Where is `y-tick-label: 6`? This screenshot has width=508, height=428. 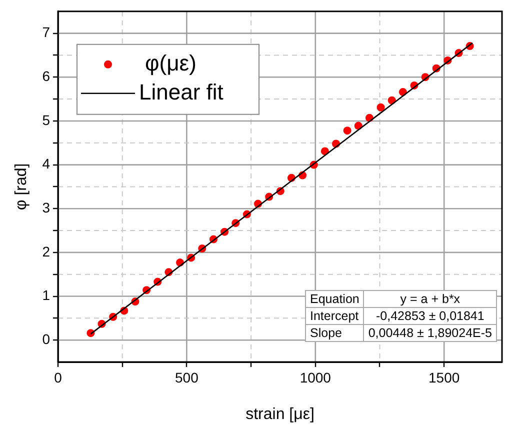
y-tick-label: 6 is located at coordinates (46, 76).